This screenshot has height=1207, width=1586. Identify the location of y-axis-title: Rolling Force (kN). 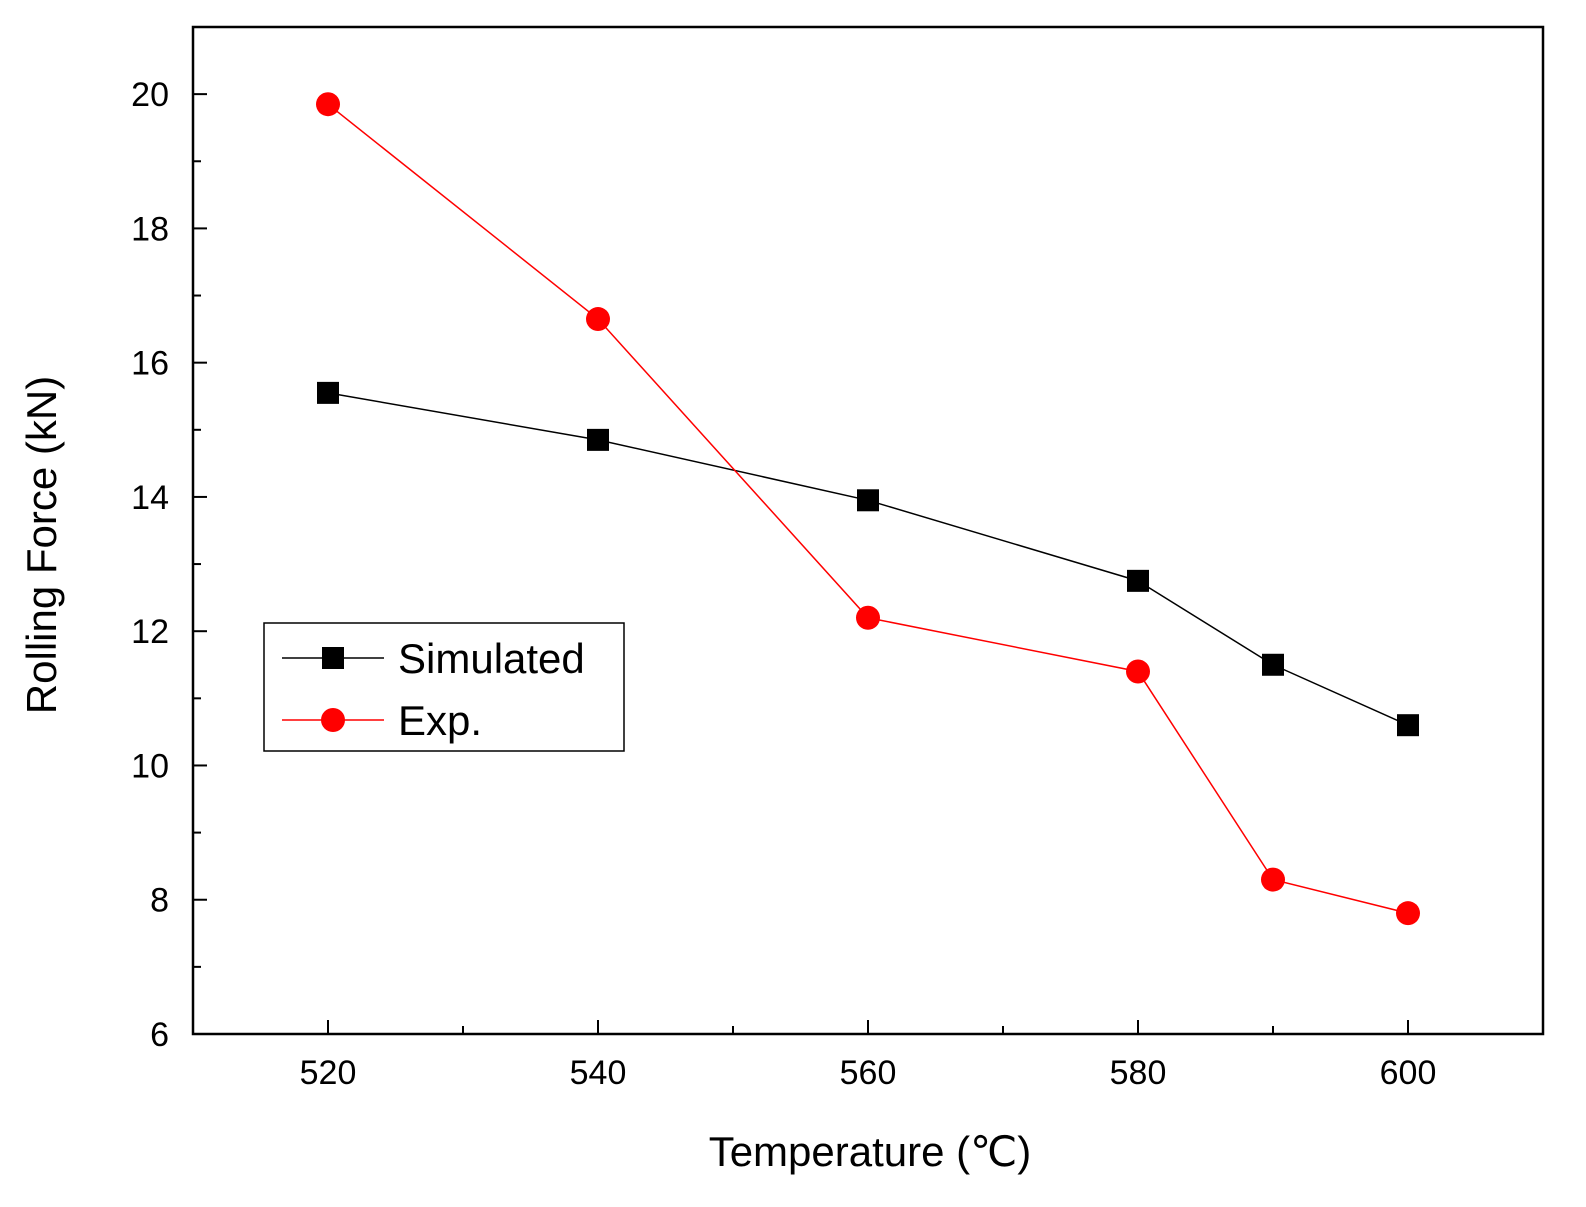
(41, 545).